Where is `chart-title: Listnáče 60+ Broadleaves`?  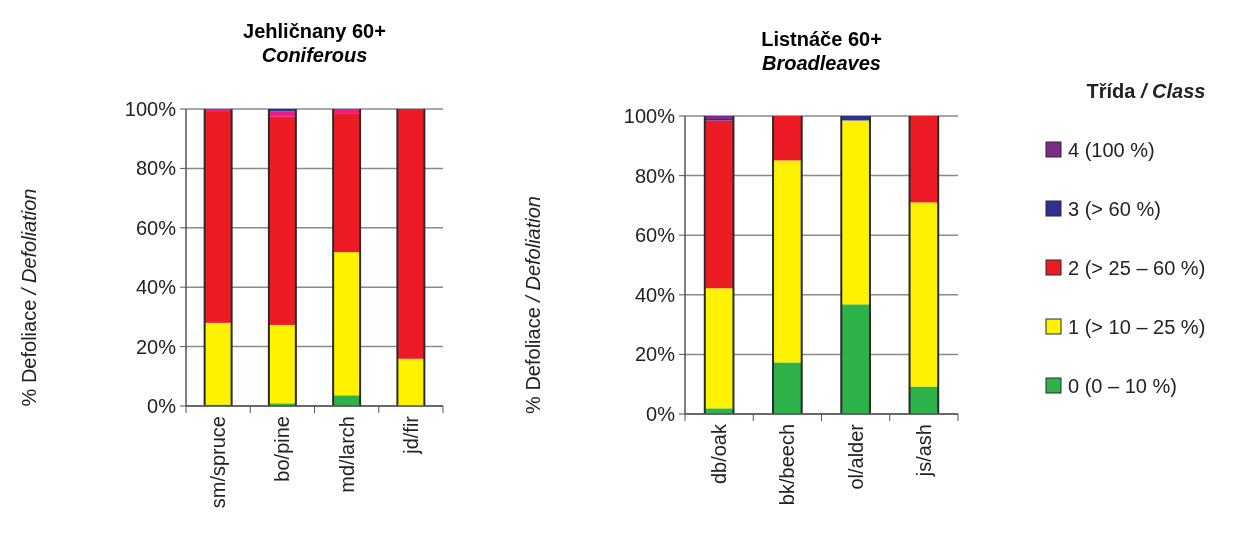 chart-title: Listnáče 60+ Broadleaves is located at coordinates (821, 51).